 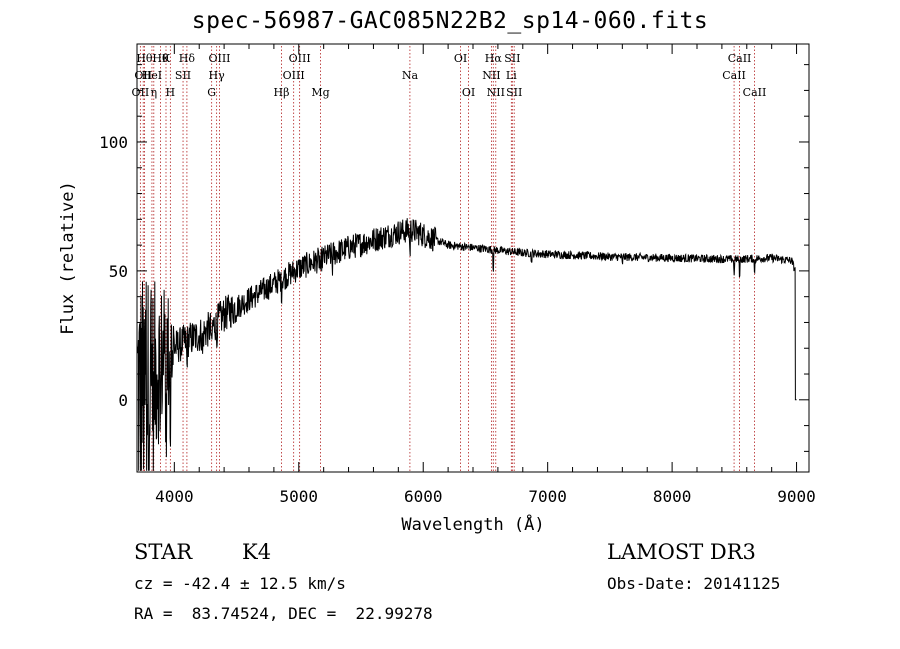 I want to click on line-label: H, so click(x=171, y=92).